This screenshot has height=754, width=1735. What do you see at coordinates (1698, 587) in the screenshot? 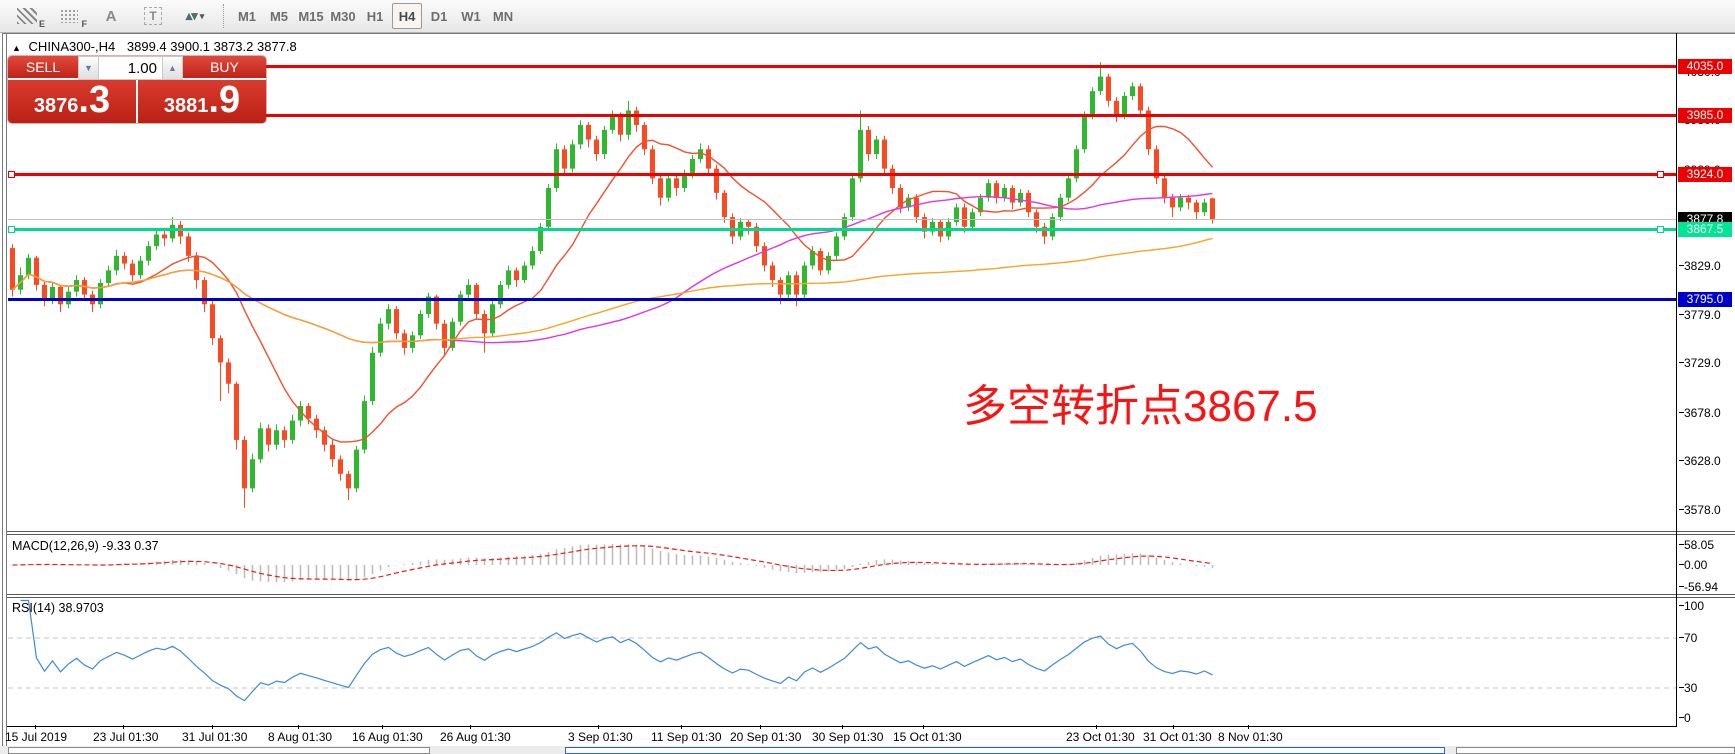
I see `macd-scale-label: -56.94` at bounding box center [1698, 587].